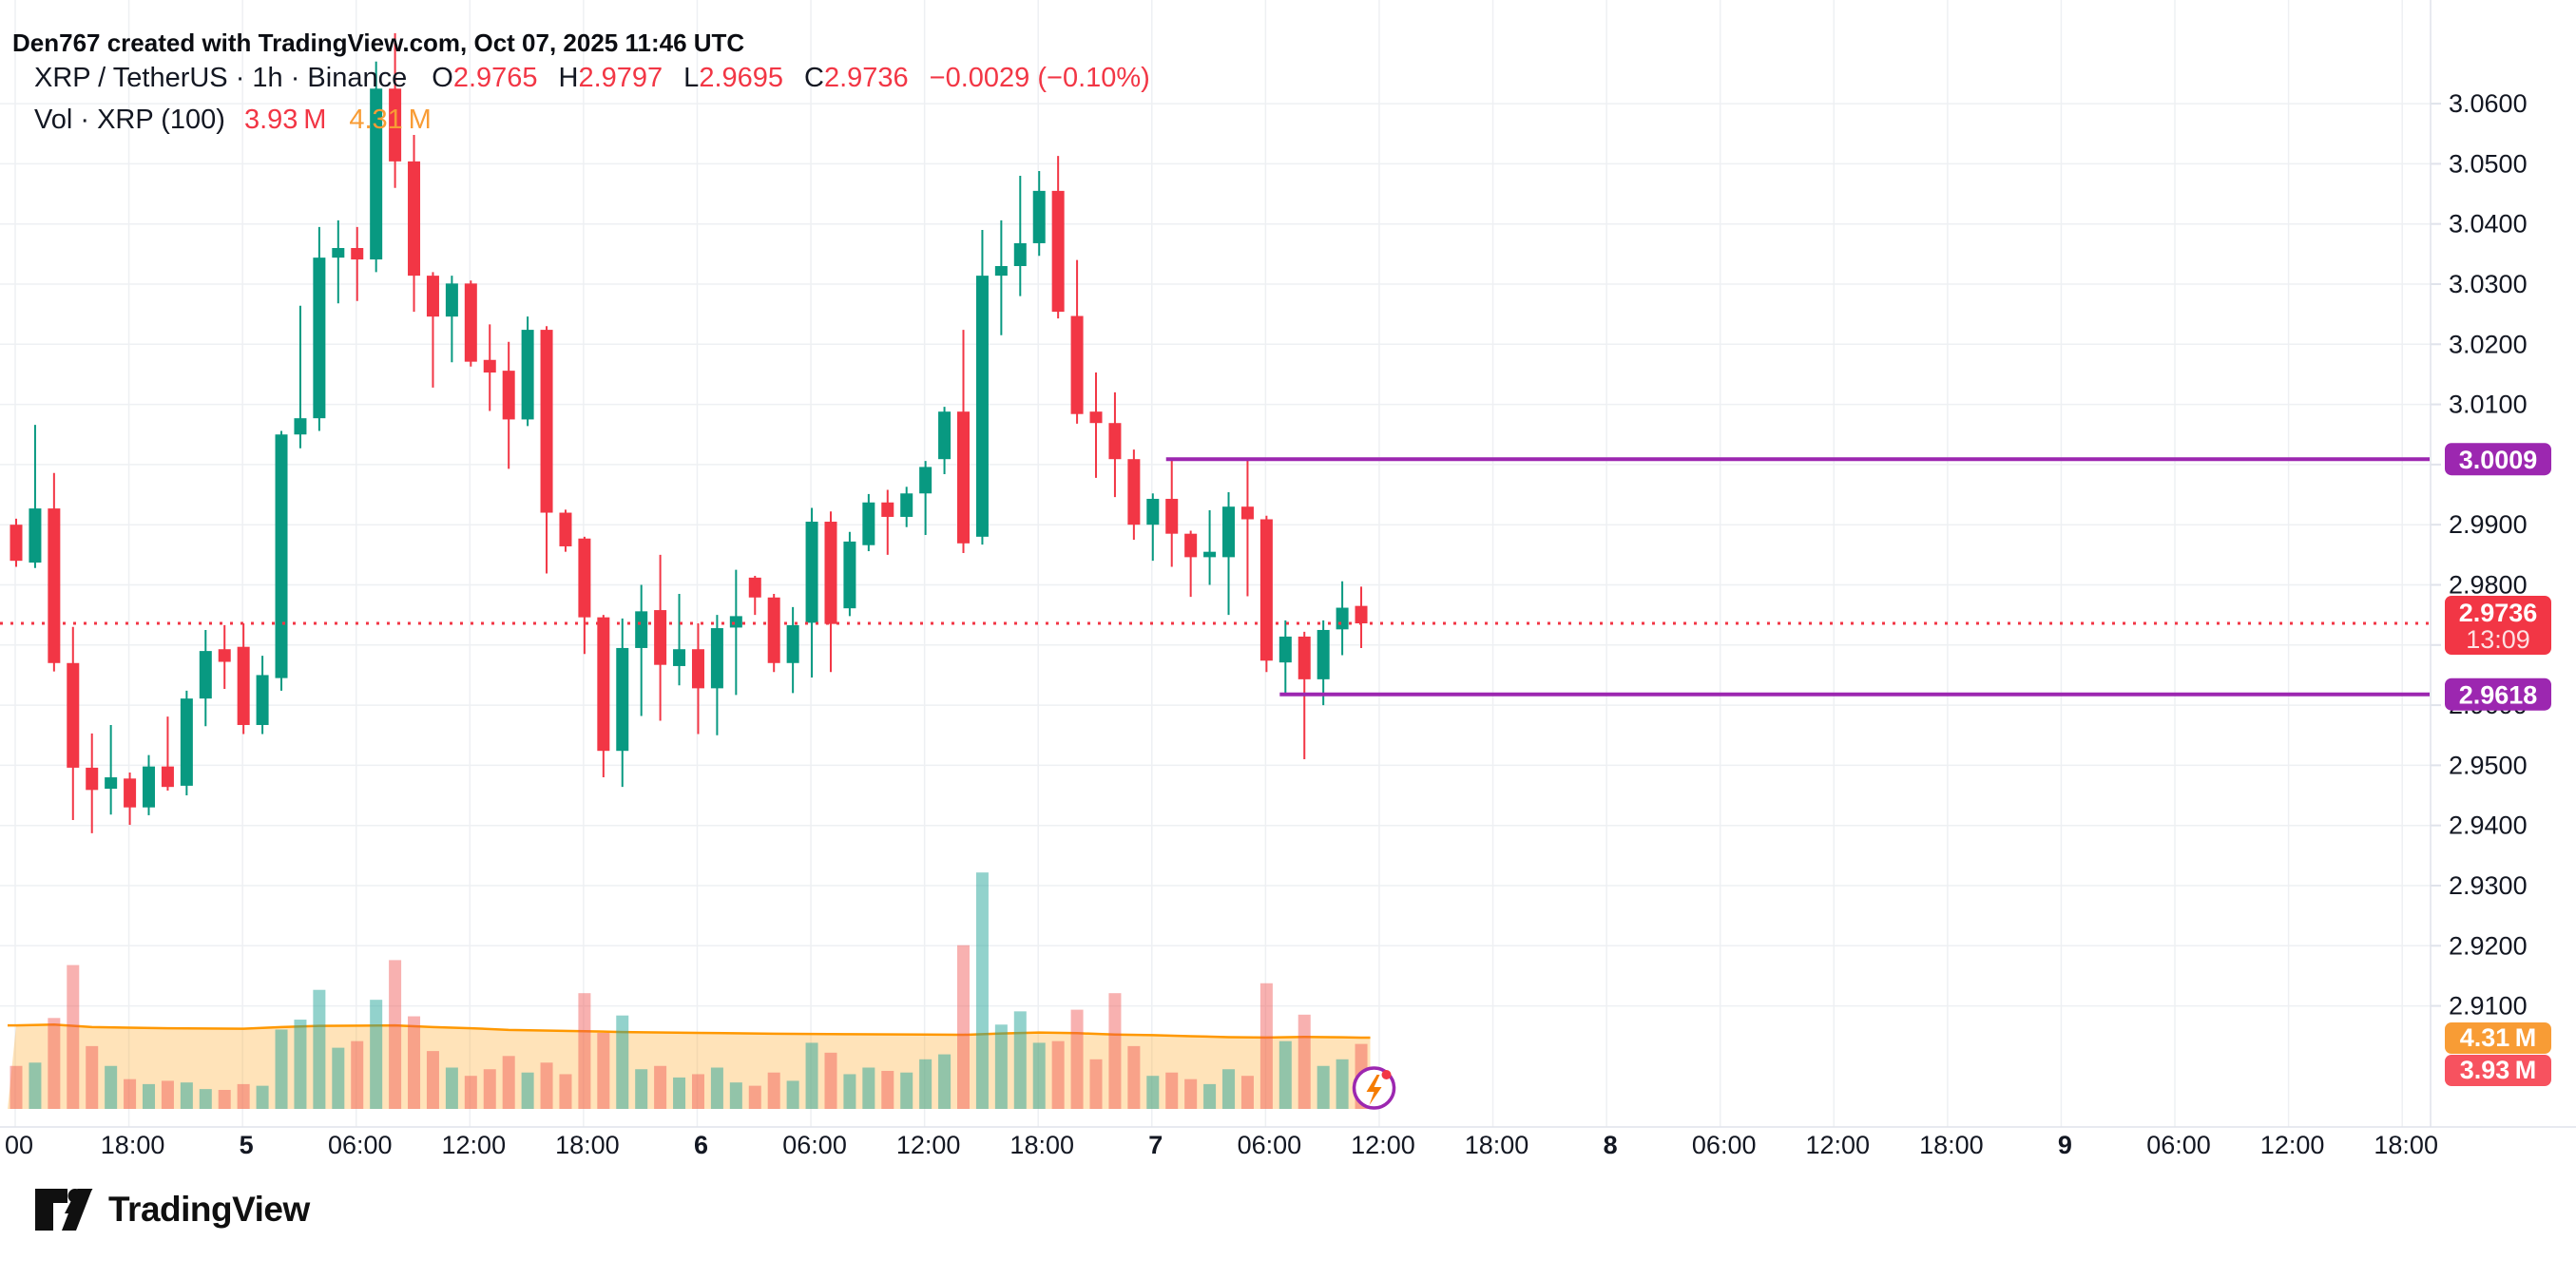  What do you see at coordinates (2498, 695) in the screenshot?
I see `svg-text: 2.9618` at bounding box center [2498, 695].